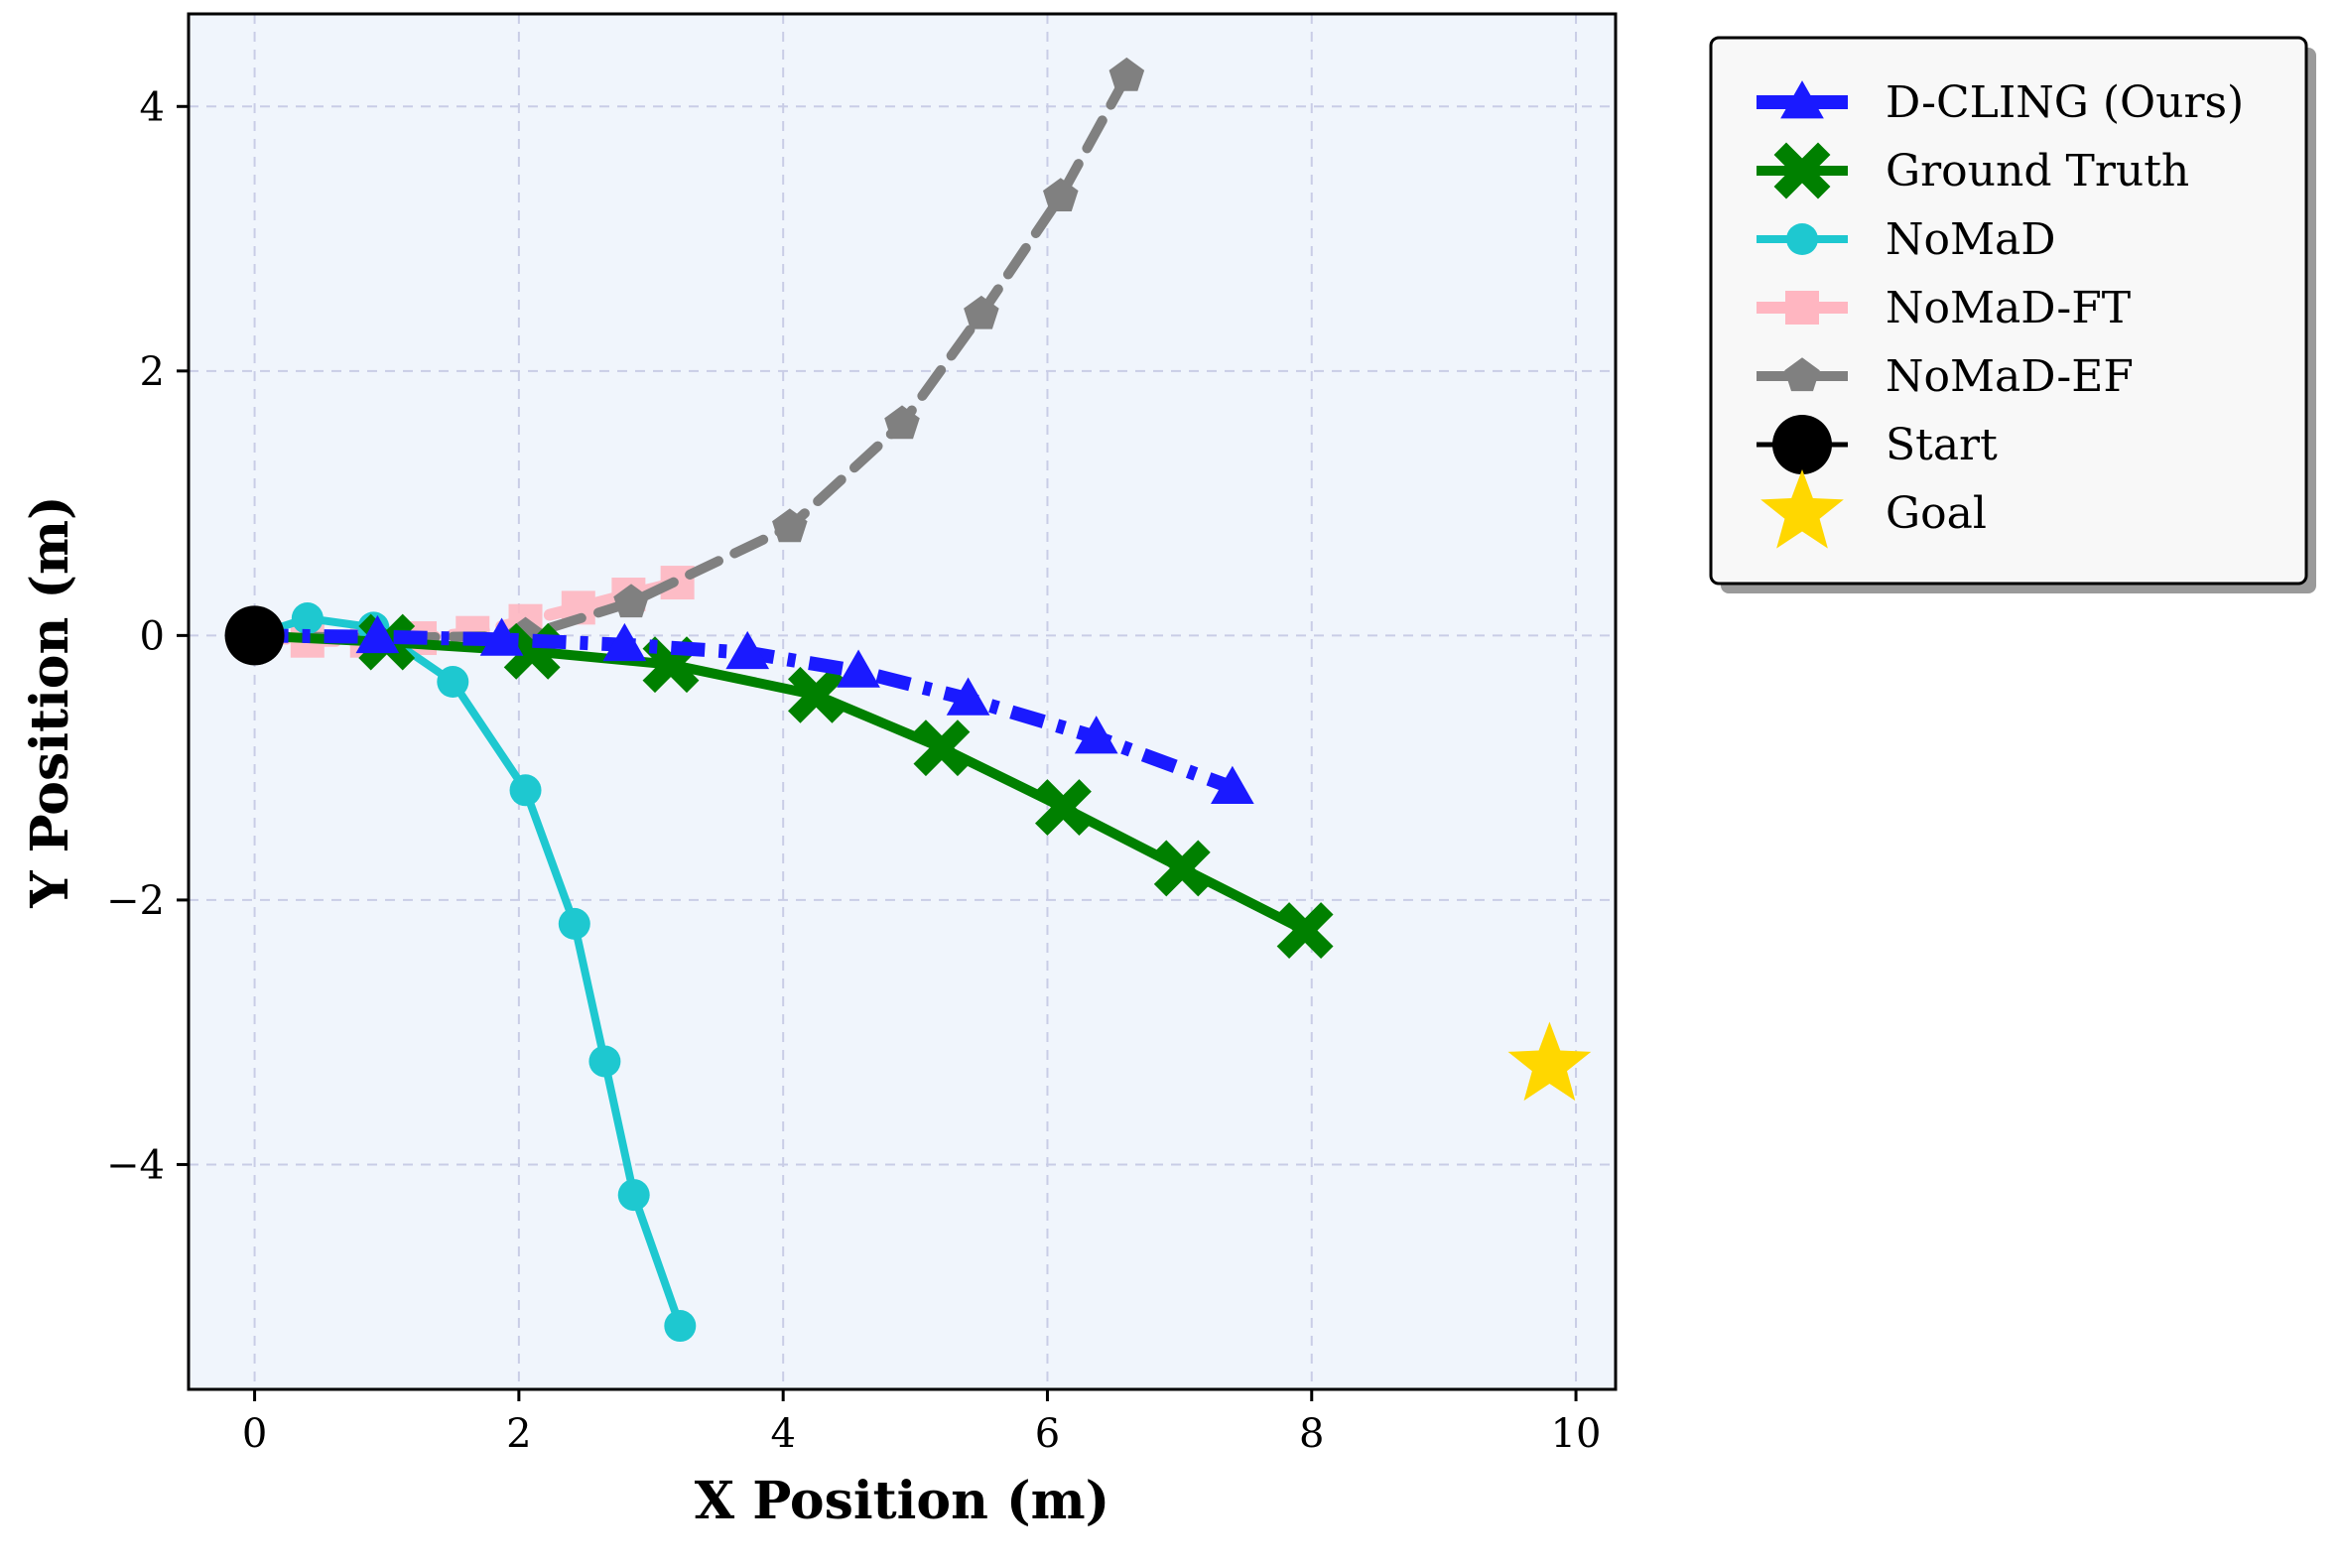 This screenshot has width=2344, height=1568. Describe the element at coordinates (254, 635) in the screenshot. I see `start-marker` at that location.